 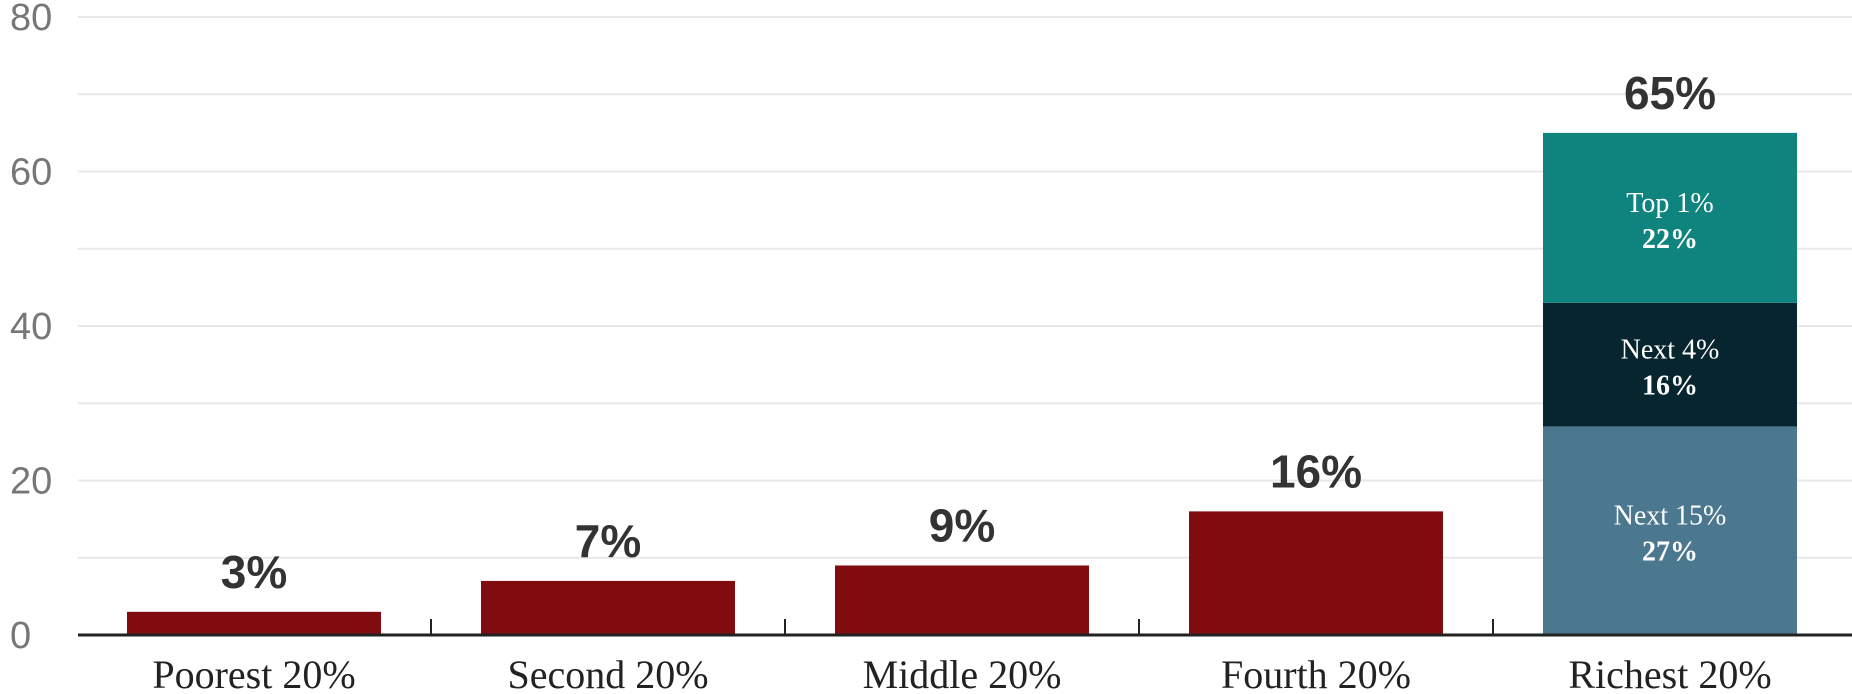 I want to click on x-category-label: Poorest 20%, so click(x=253, y=673).